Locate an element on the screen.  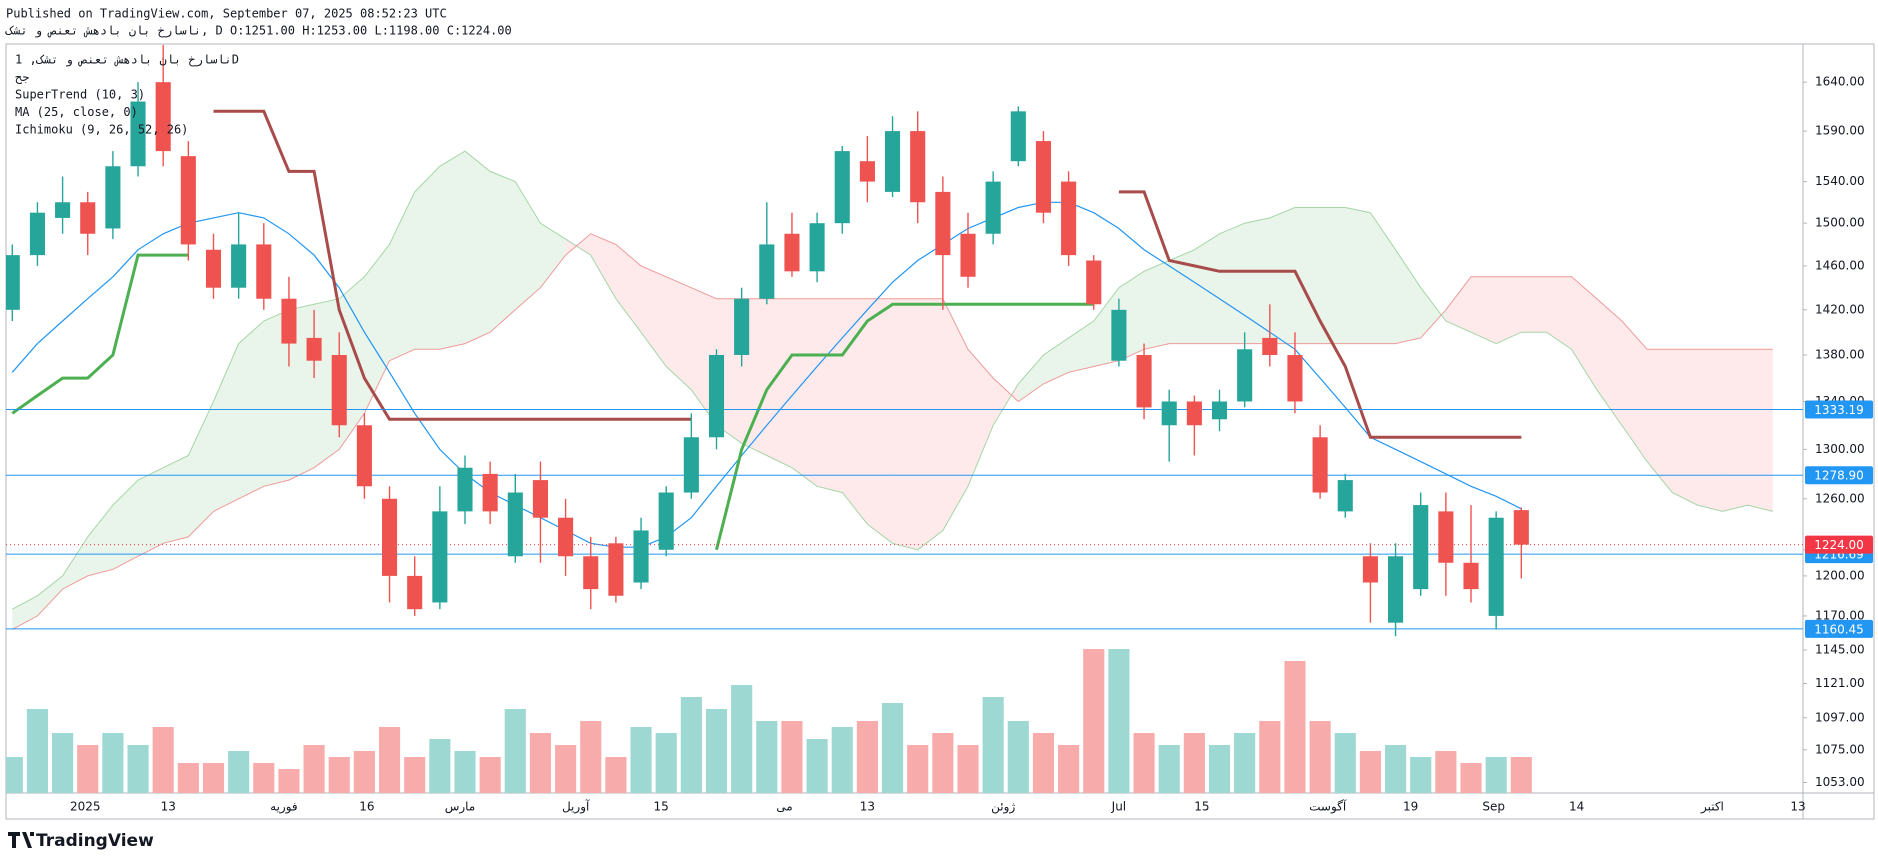
x-tick-label: 15 is located at coordinates (661, 807).